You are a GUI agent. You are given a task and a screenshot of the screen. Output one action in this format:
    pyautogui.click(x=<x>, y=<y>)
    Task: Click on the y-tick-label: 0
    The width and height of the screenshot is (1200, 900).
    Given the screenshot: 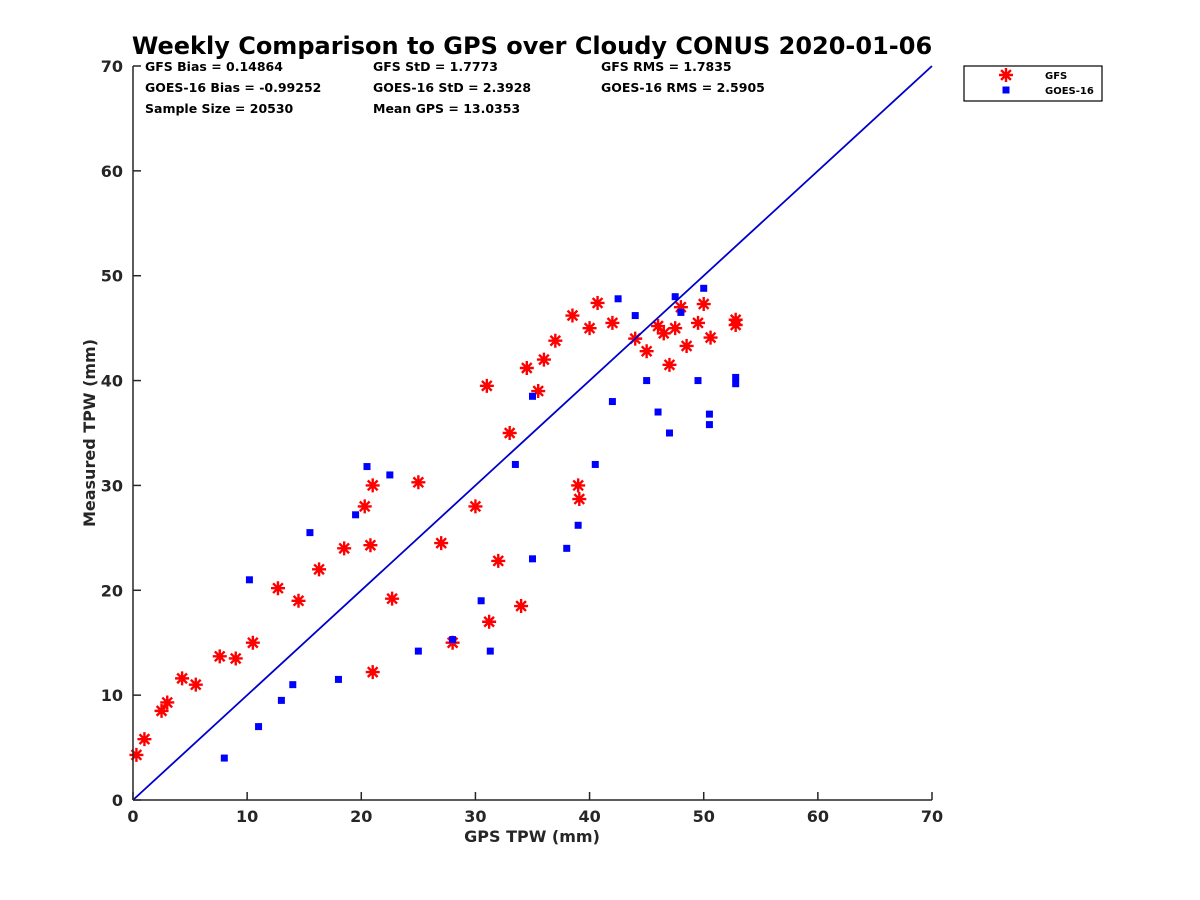 What is the action you would take?
    pyautogui.click(x=117, y=800)
    